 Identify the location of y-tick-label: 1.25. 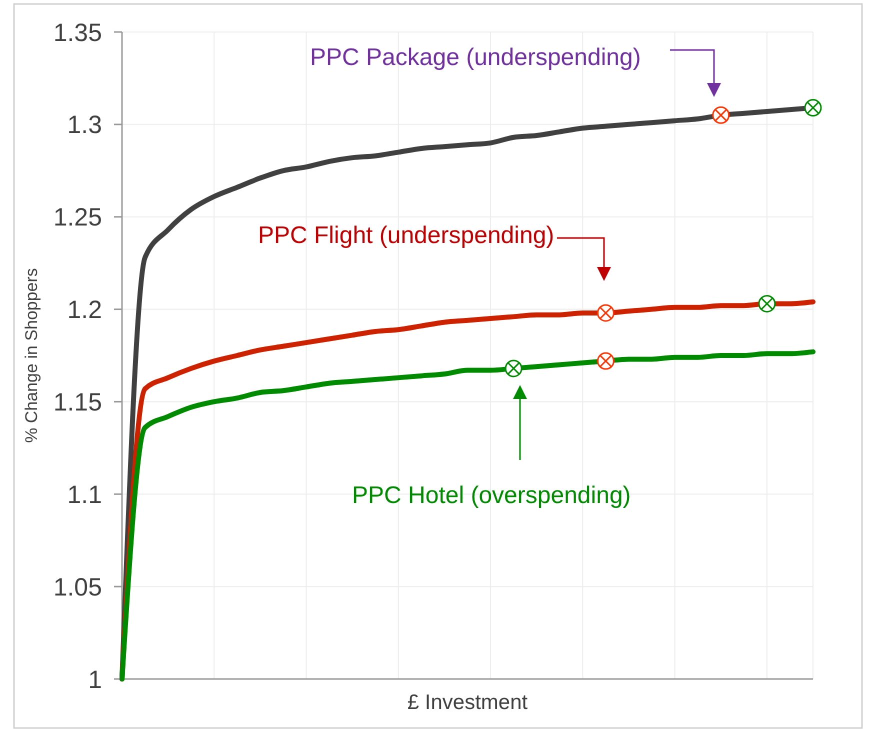
(77, 218).